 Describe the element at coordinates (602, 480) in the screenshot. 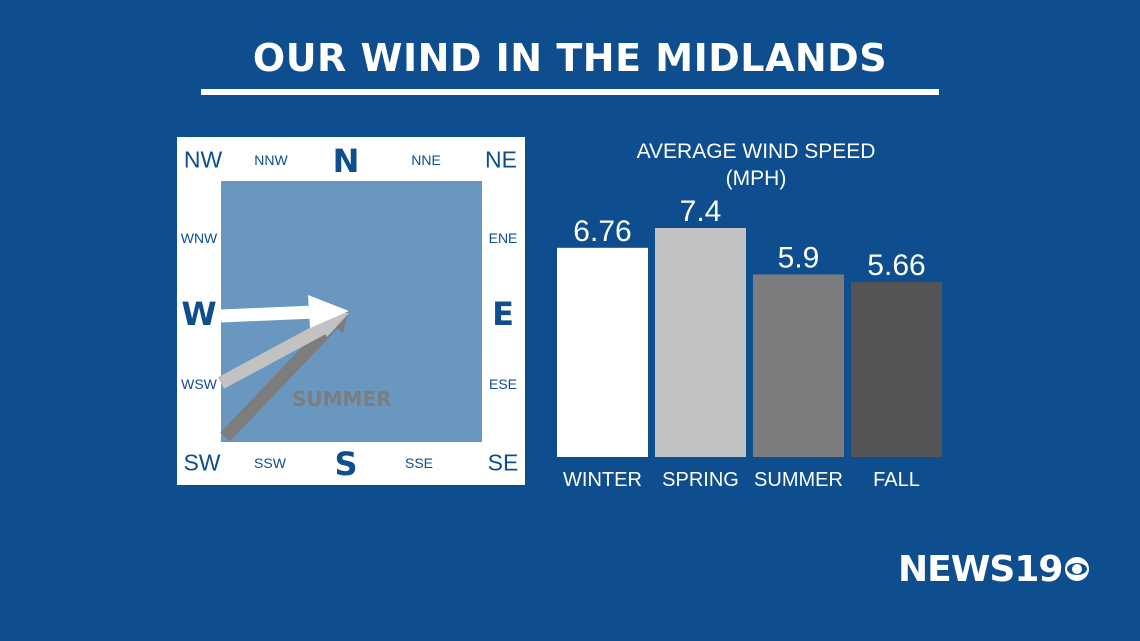

I see `category-label-winter: WINTER` at that location.